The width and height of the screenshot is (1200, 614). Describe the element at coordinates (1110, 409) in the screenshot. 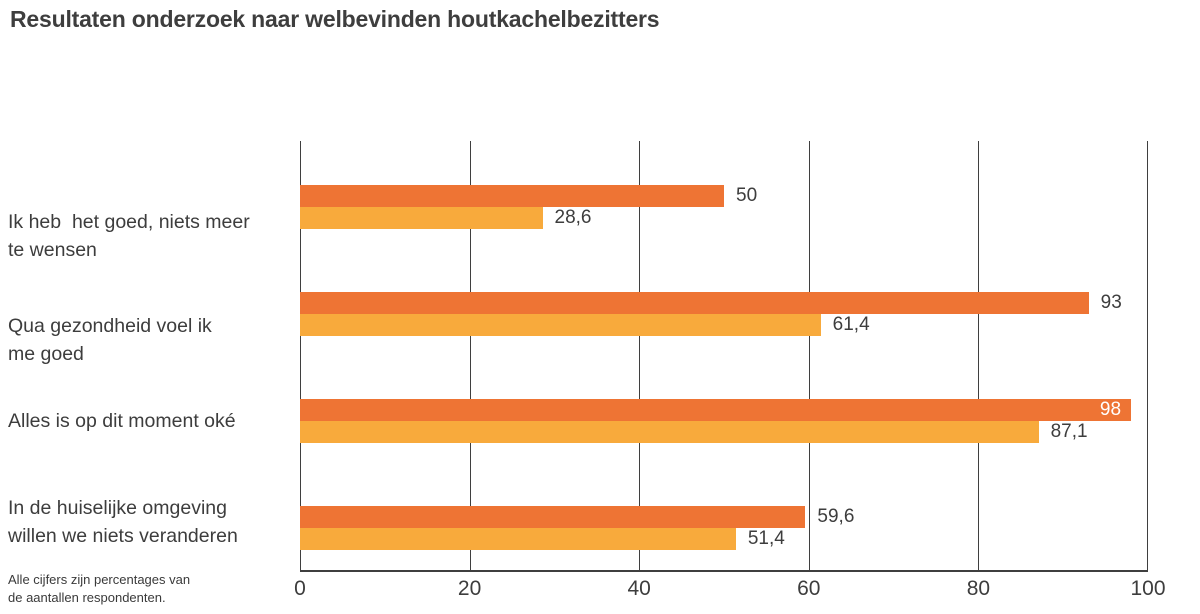

I see `bar-value-label: 98` at that location.